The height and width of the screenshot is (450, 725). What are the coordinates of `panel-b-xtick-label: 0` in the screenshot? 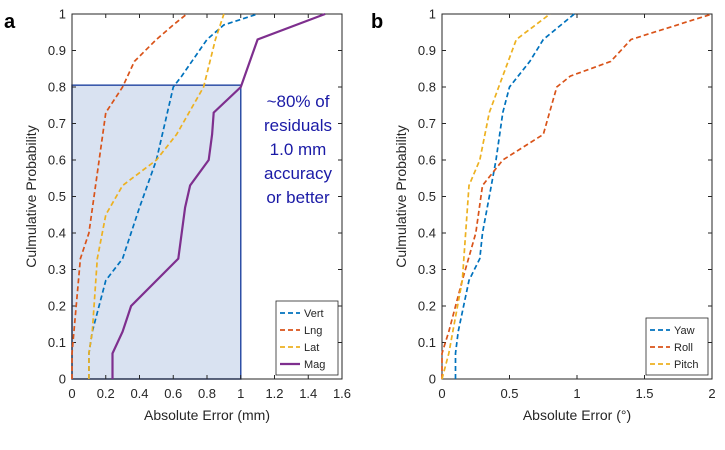 It's located at (441, 393).